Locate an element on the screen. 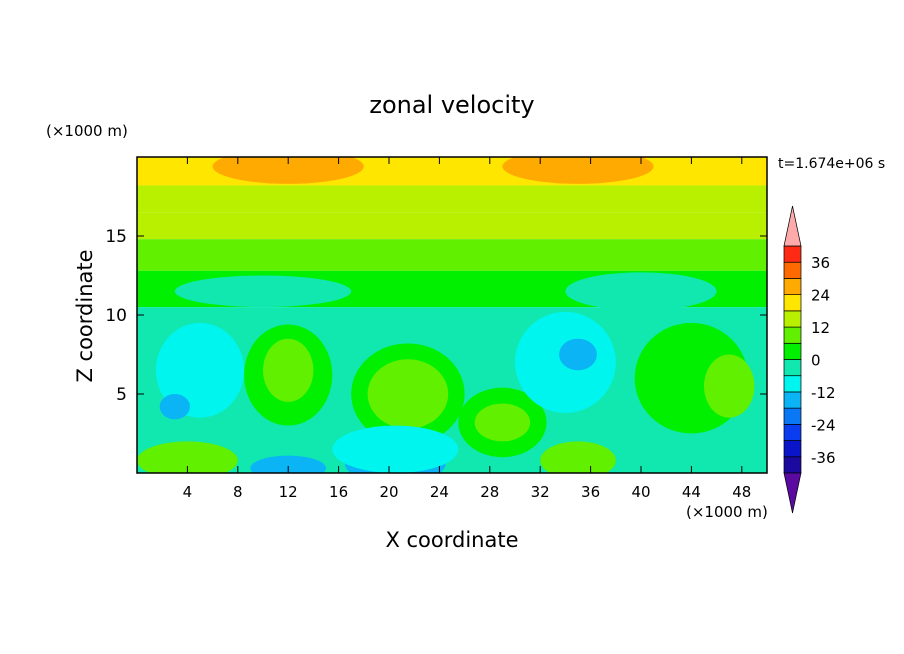 This screenshot has width=904, height=654. x-tick-label: 24 is located at coordinates (439, 492).